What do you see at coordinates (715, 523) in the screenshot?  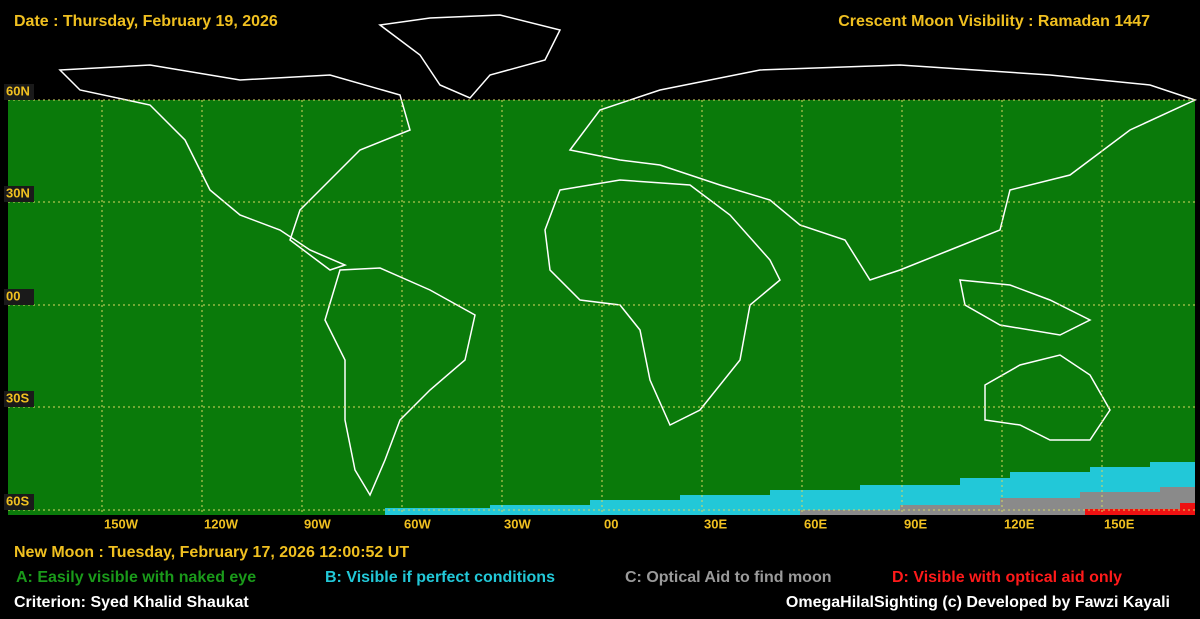 I see `lon-label: 30E` at bounding box center [715, 523].